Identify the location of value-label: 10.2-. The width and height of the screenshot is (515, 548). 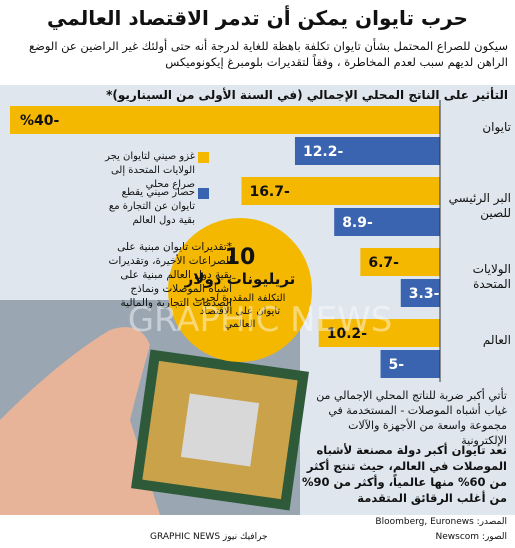
(347, 334).